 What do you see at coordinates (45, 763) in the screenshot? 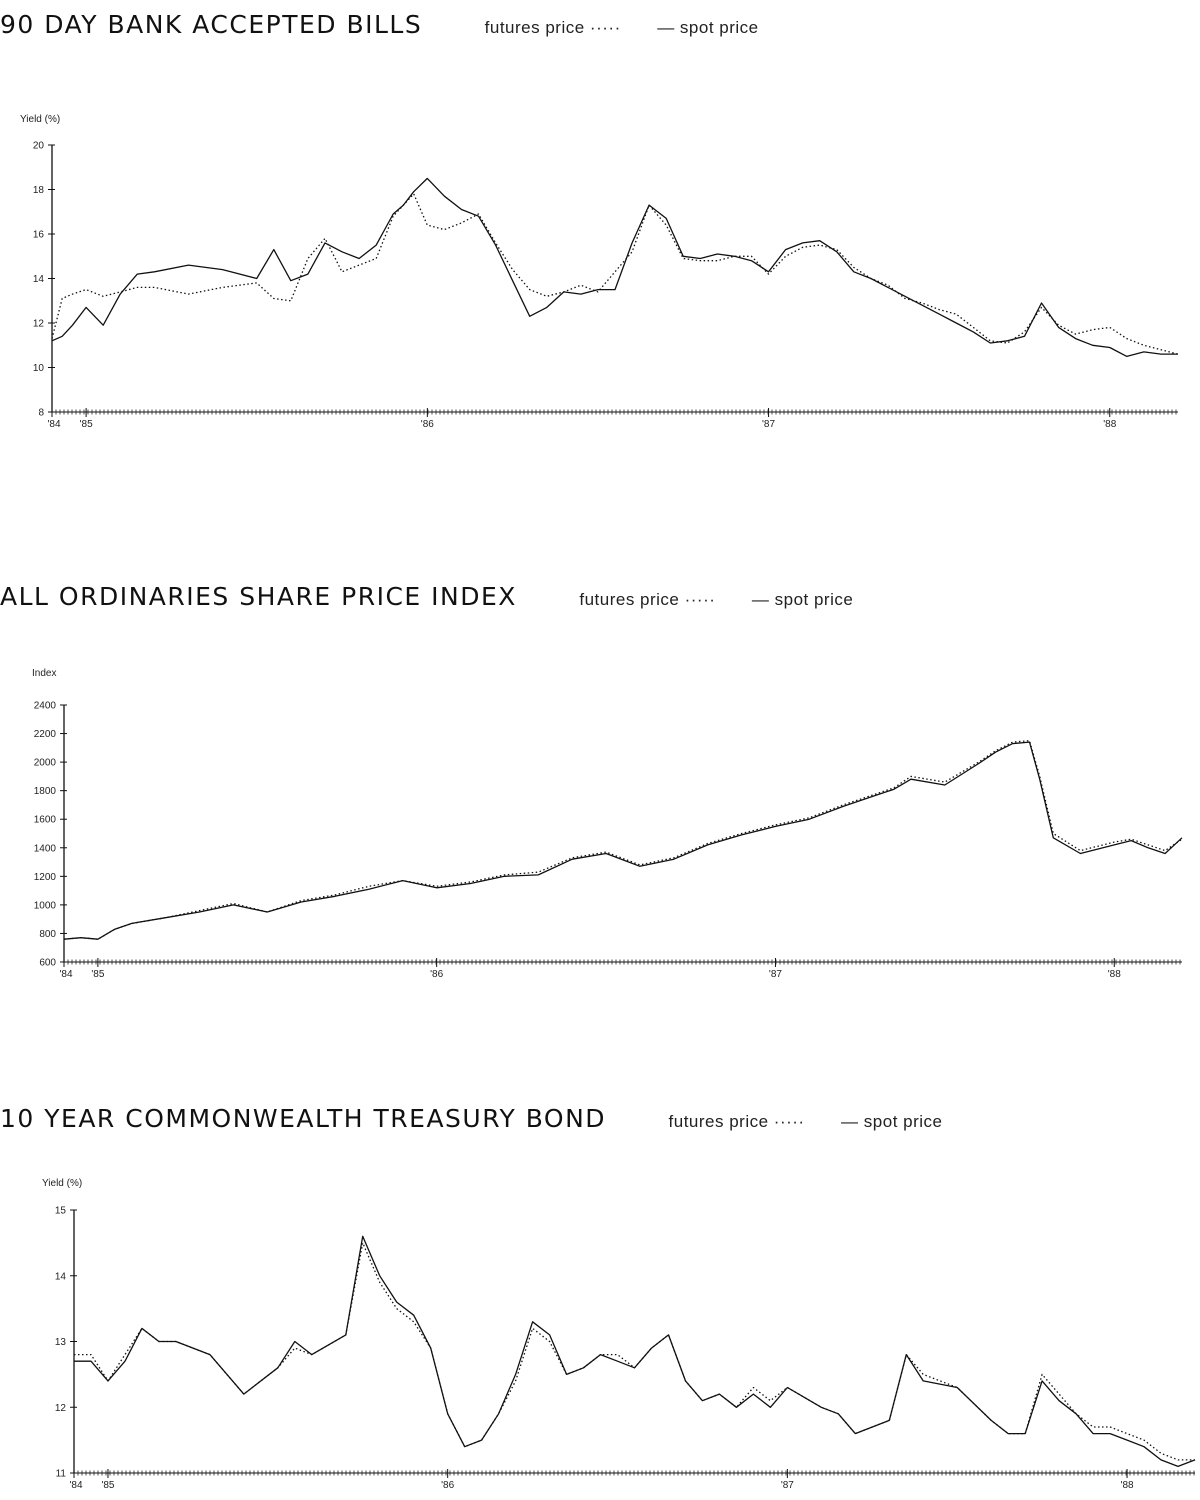
I see `y-tick-label: 2000` at bounding box center [45, 763].